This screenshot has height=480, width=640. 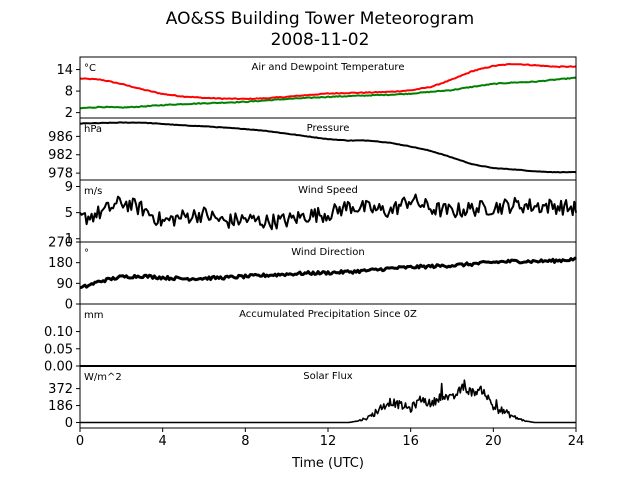 What do you see at coordinates (93, 191) in the screenshot?
I see `unit-label: m/s` at bounding box center [93, 191].